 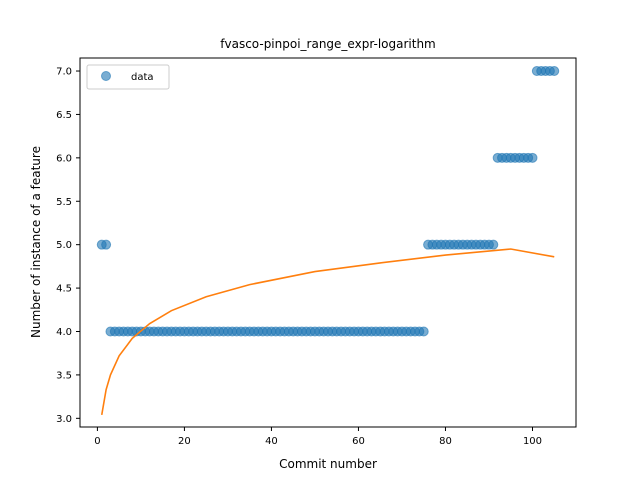 What do you see at coordinates (64, 202) in the screenshot?
I see `y-tick-label: 5.5` at bounding box center [64, 202].